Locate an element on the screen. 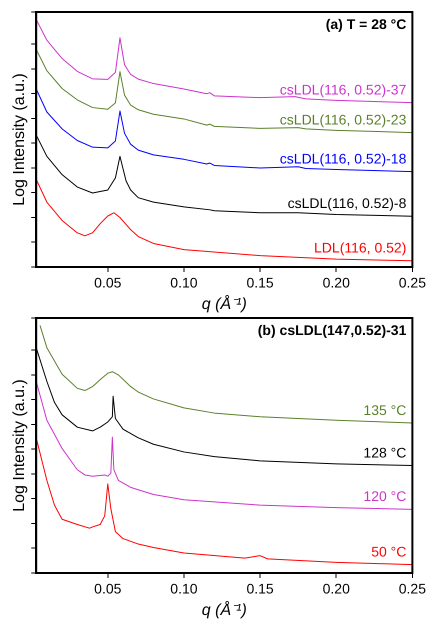 Image resolution: width=437 pixels, height=636 pixels. chart-title: (a) T = 28 °C is located at coordinates (366, 24).